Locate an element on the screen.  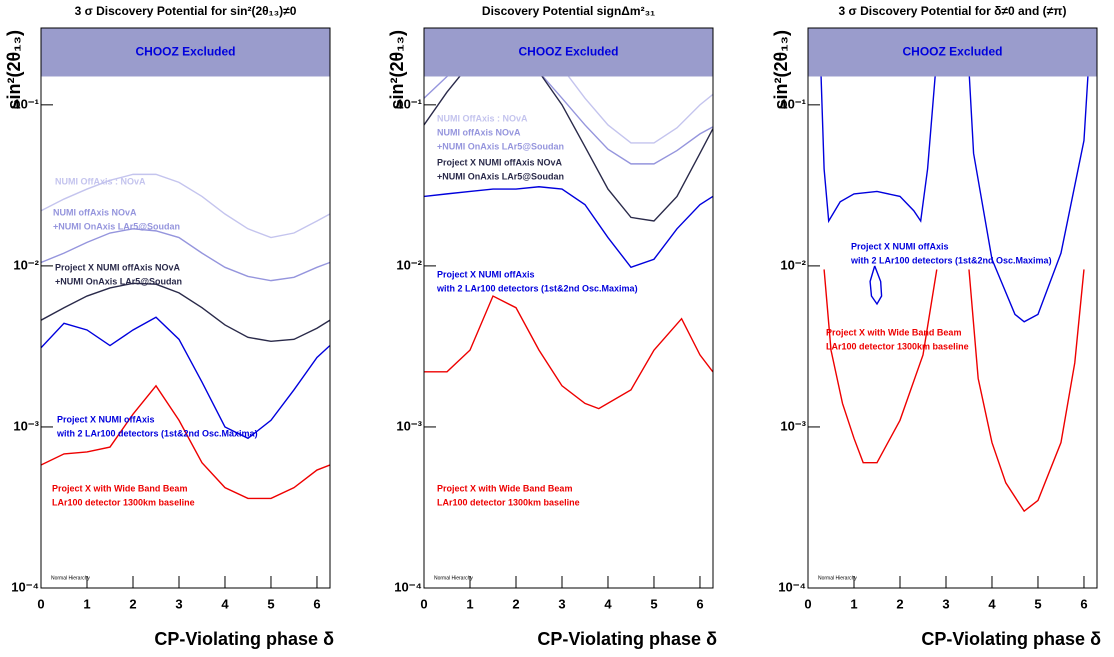
chart-title: Discovery Potential signΔm²₃₁ is located at coordinates (568, 11).